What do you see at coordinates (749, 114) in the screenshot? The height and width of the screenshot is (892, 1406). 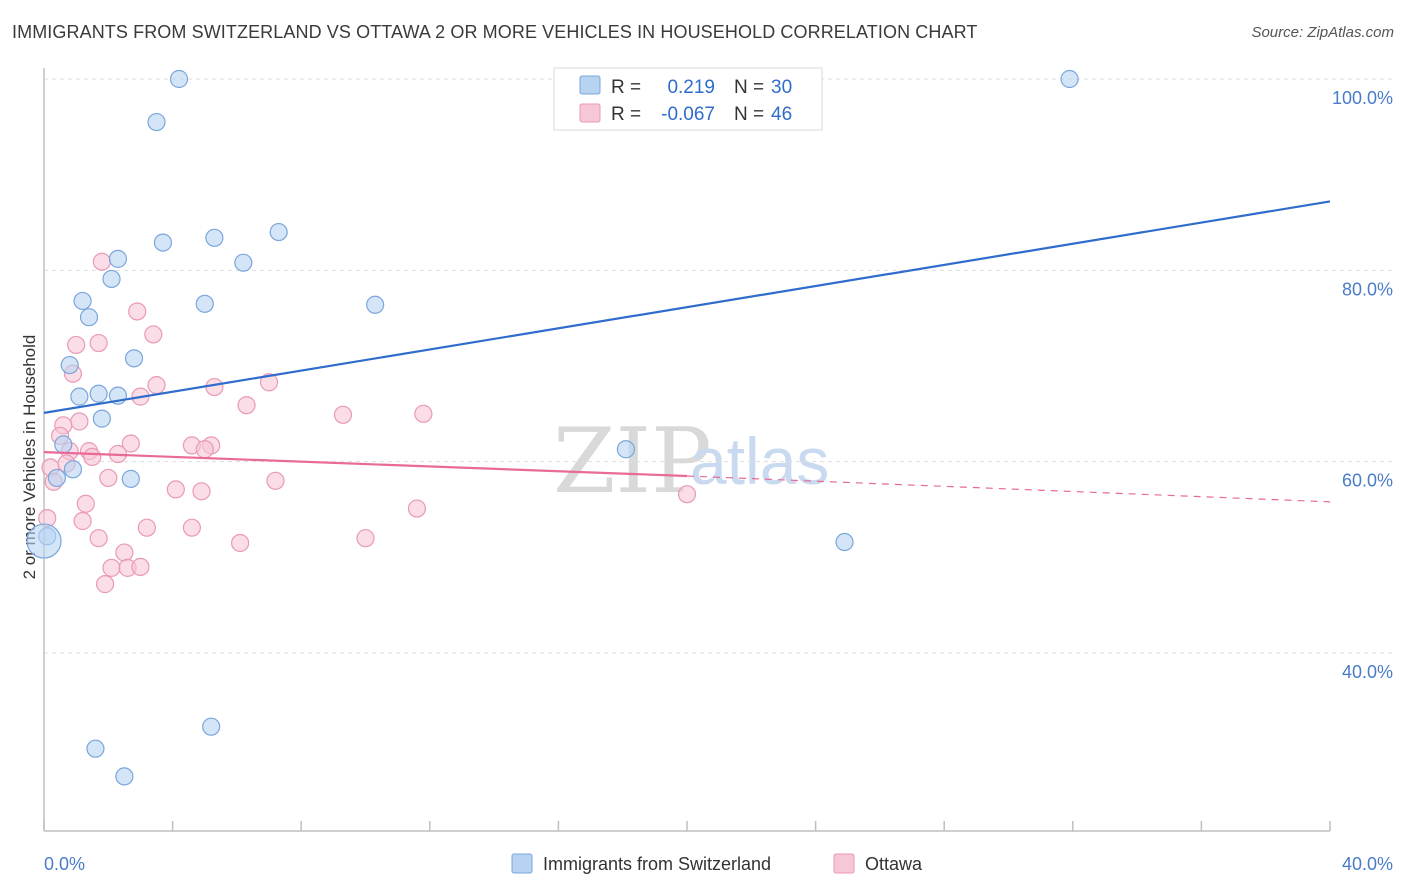 I see `legend-n-label-2: N =` at bounding box center [749, 114].